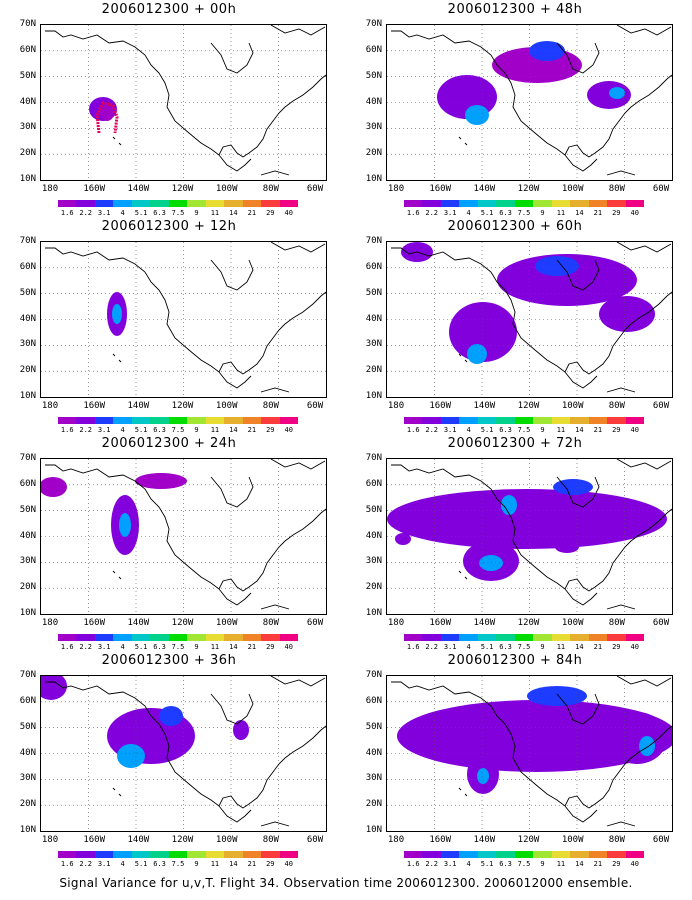 The height and width of the screenshot is (900, 692). What do you see at coordinates (169, 660) in the screenshot?
I see `panel-title: 2006012300 + 36h` at bounding box center [169, 660].